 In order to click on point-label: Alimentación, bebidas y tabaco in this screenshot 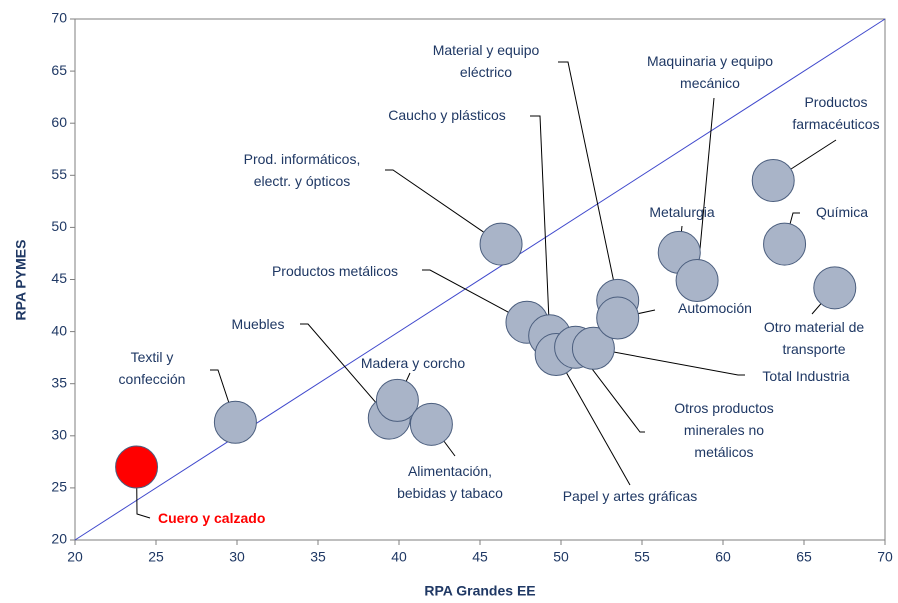, I will do `click(450, 482)`.